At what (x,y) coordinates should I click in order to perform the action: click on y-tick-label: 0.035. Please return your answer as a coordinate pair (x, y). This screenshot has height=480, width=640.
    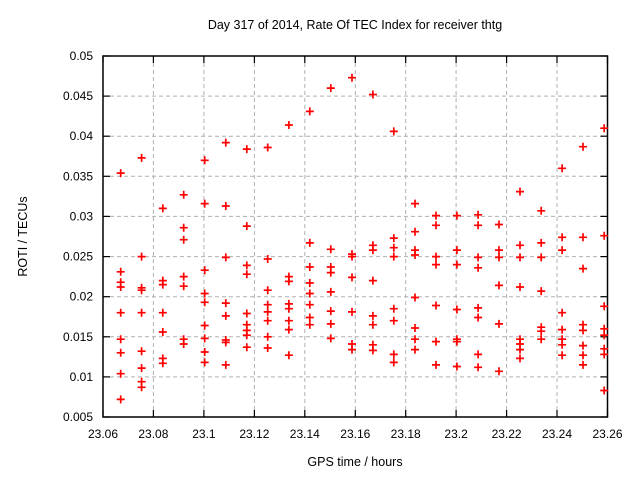
    Looking at the image, I should click on (78, 176).